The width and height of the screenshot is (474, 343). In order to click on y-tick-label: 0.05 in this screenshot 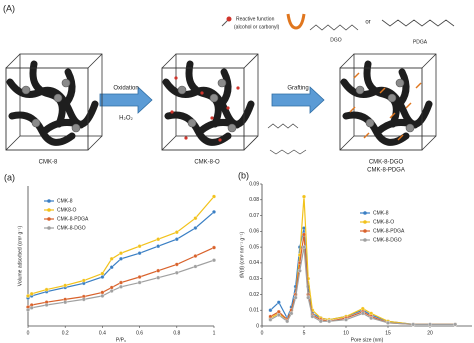, I will do `click(254, 247)`.